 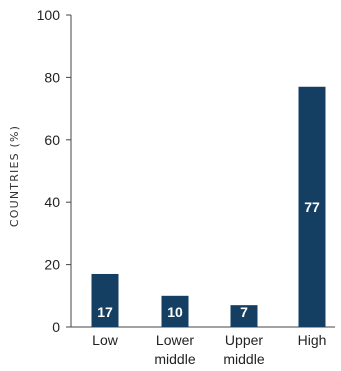 I want to click on category-label-4: High, so click(x=312, y=340).